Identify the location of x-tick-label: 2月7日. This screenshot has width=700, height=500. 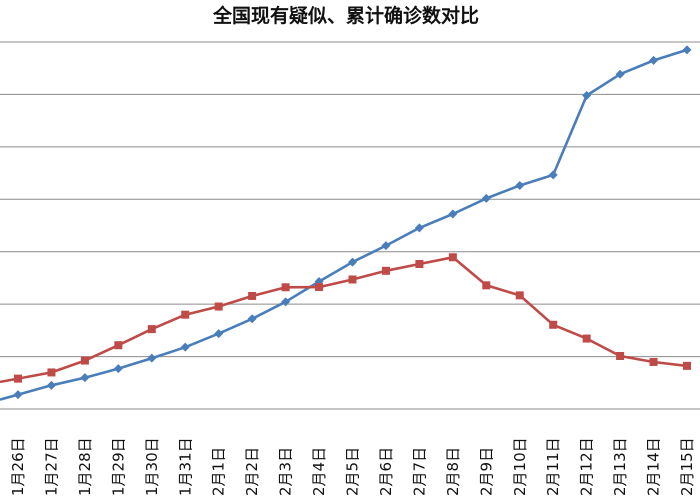
(419, 471).